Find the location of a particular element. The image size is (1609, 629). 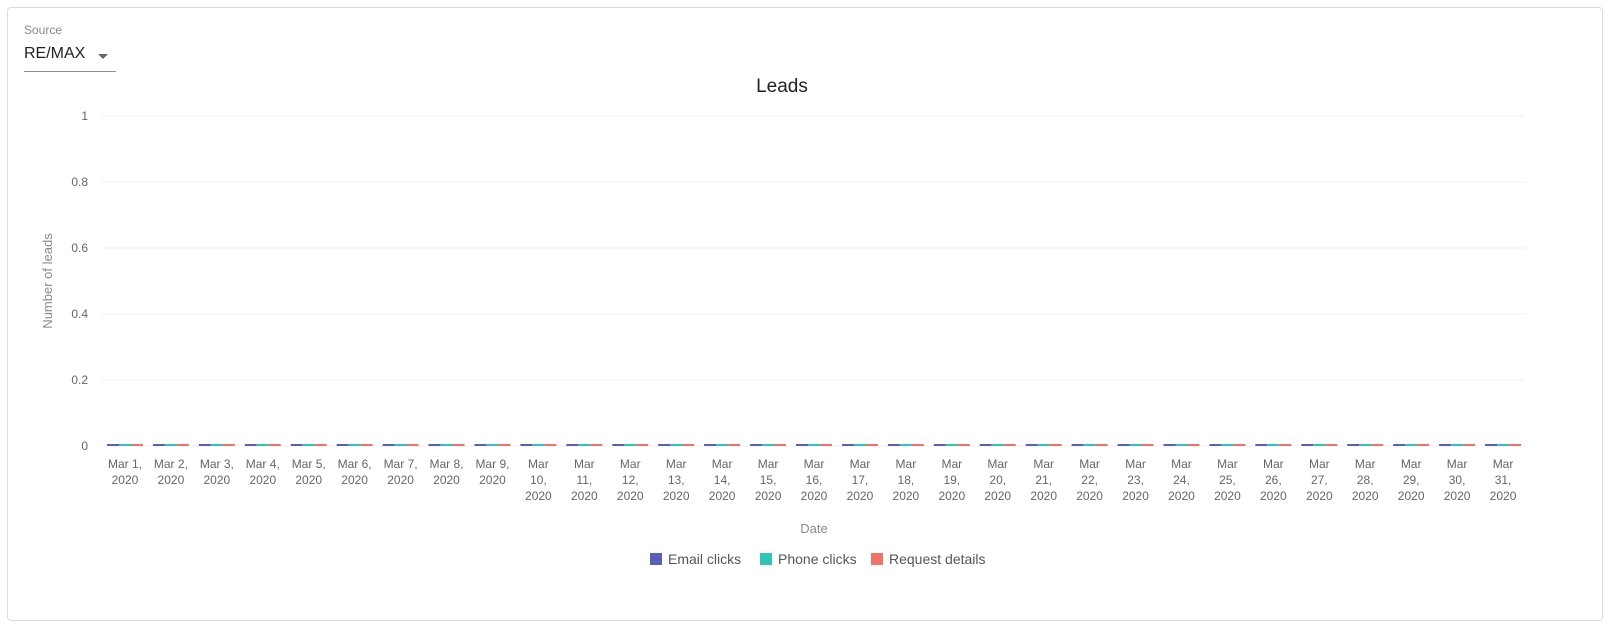

source-select-value: RE/MAX is located at coordinates (55, 53).